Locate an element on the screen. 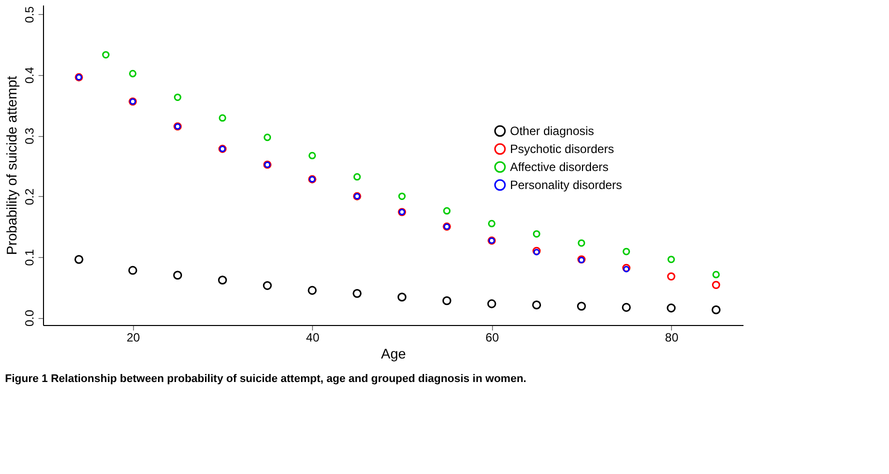 The height and width of the screenshot is (474, 889). legend-label: Psychotic disorders is located at coordinates (562, 149).